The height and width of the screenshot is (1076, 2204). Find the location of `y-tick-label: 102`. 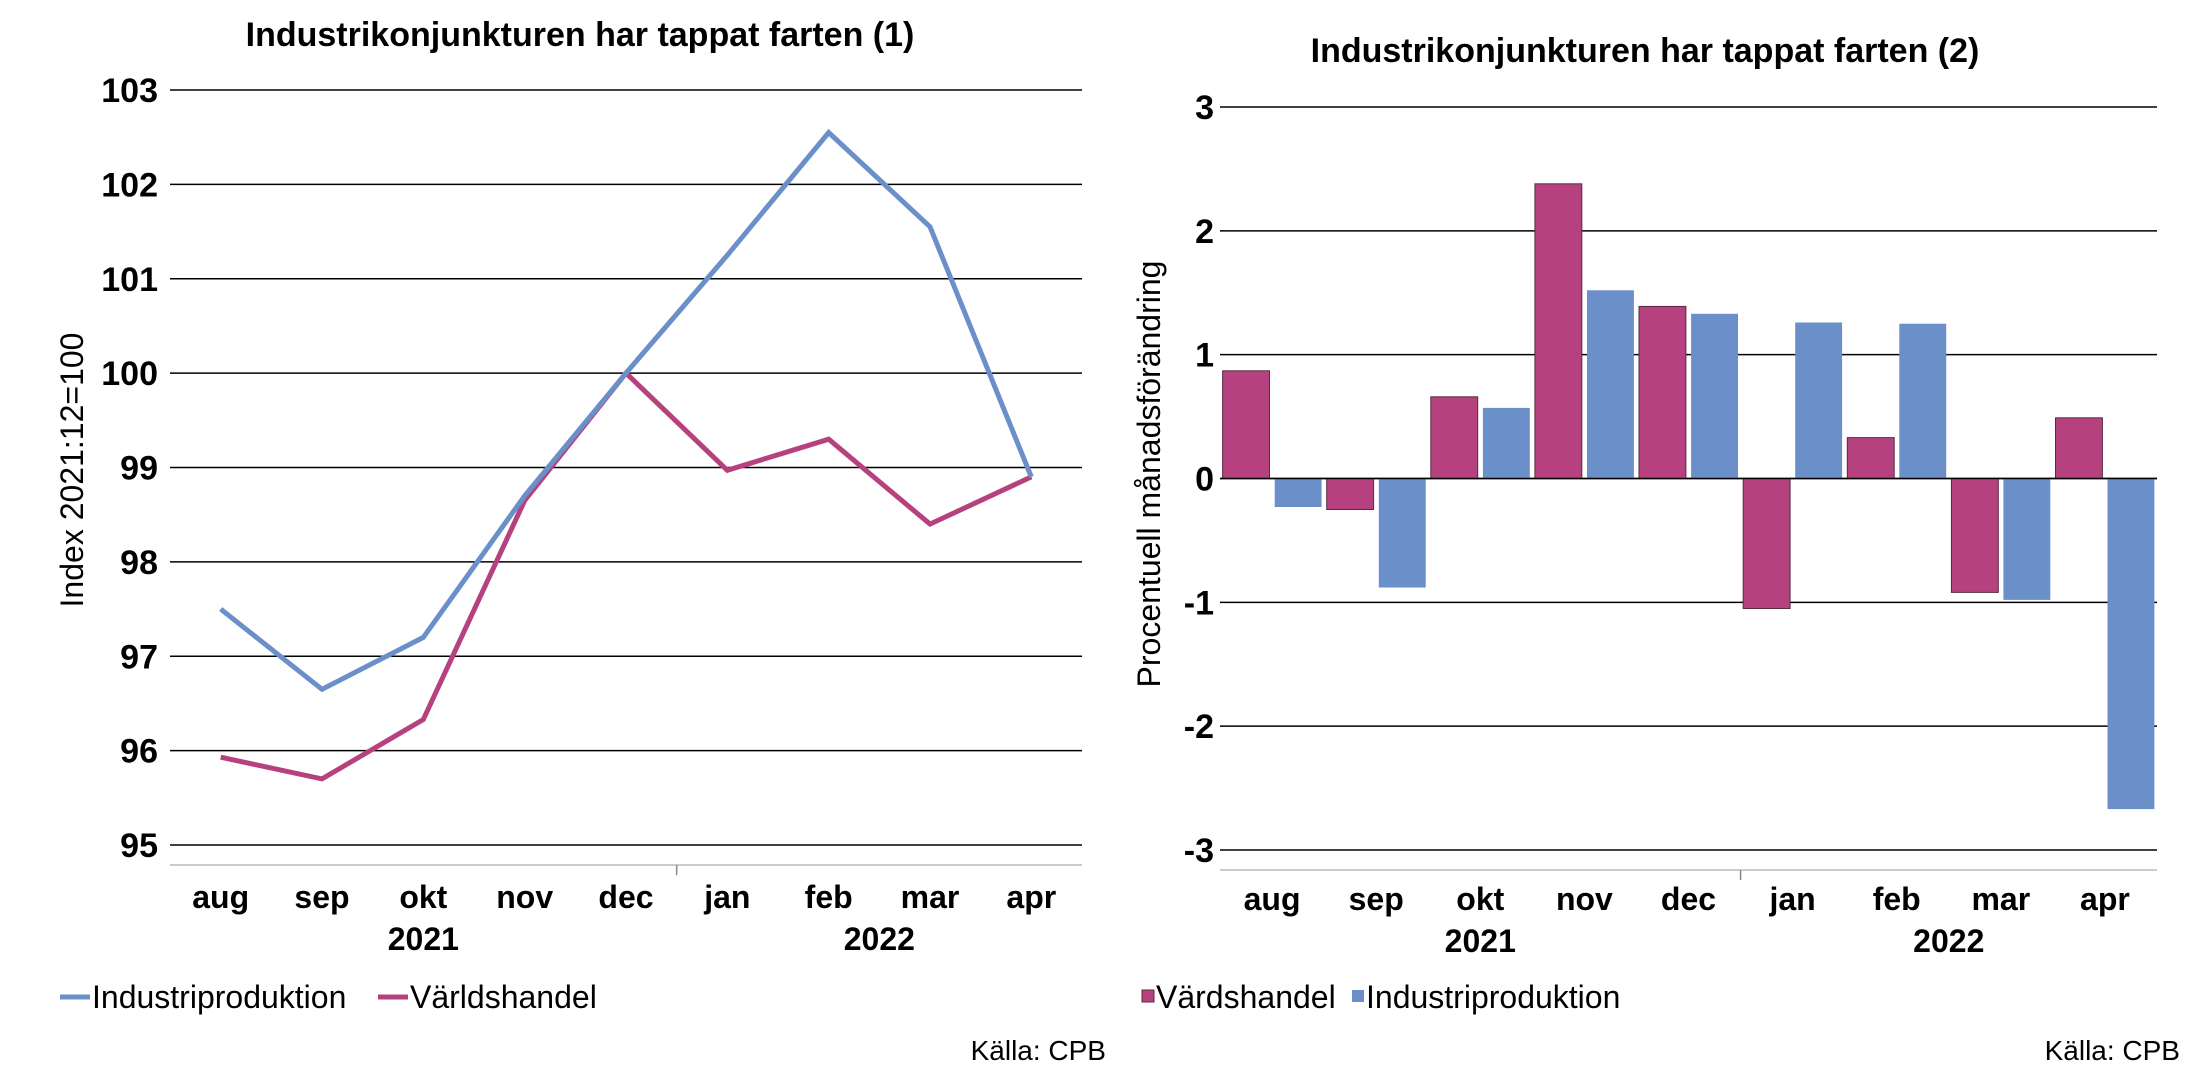

y-tick-label: 102 is located at coordinates (129, 185).